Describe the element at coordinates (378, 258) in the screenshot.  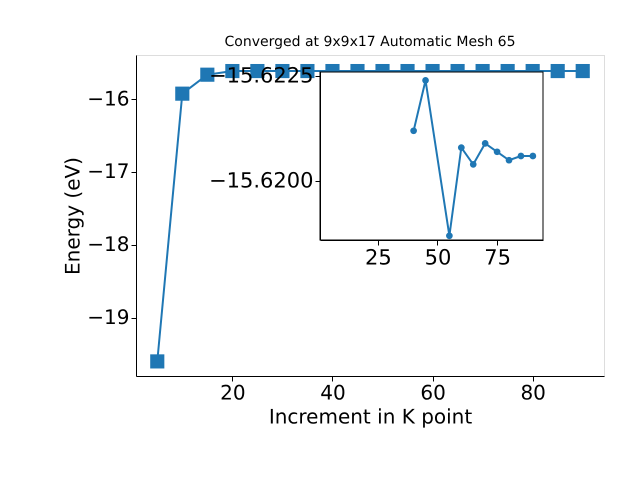
I see `x-tick-label: 25` at that location.